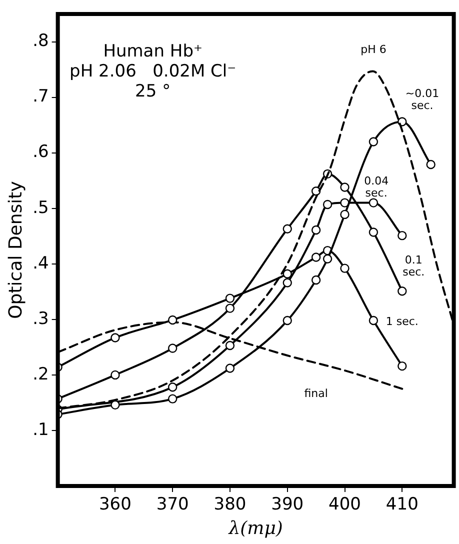 The height and width of the screenshot is (544, 459). Describe the element at coordinates (40, 263) in the screenshot. I see `y-tick-label: .4` at that location.